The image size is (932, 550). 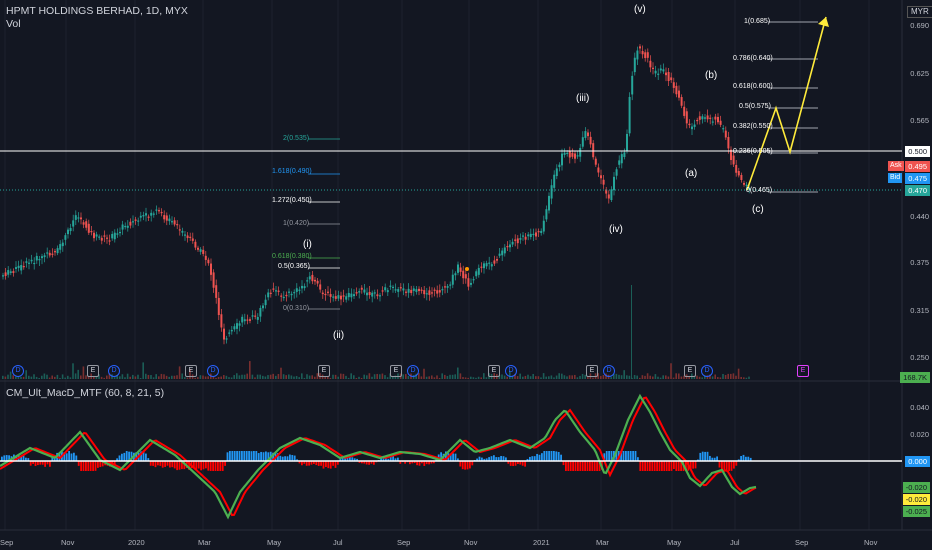 What do you see at coordinates (691, 173) in the screenshot?
I see `wave-label-a: (a)` at bounding box center [691, 173].